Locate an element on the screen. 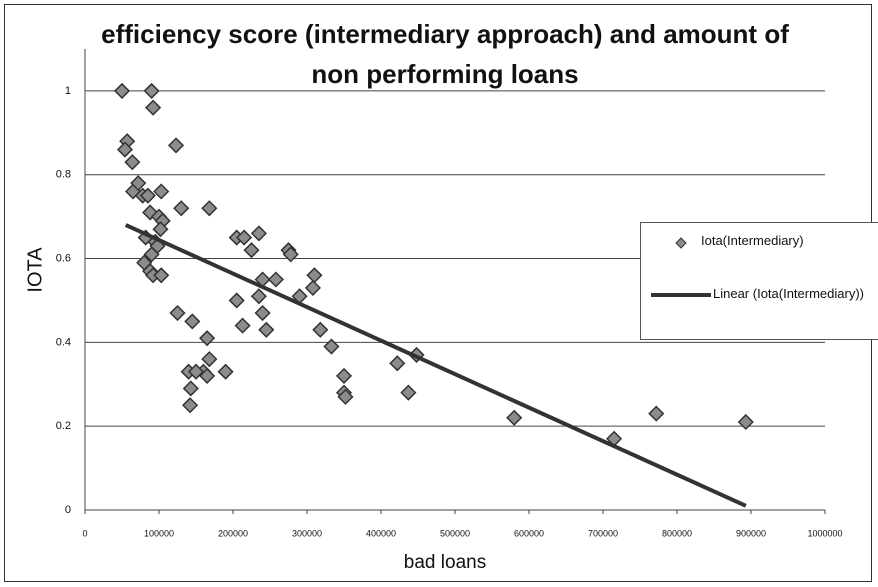 Image resolution: width=878 pixels, height=587 pixels. x-axis-label: bad loans is located at coordinates (445, 562).